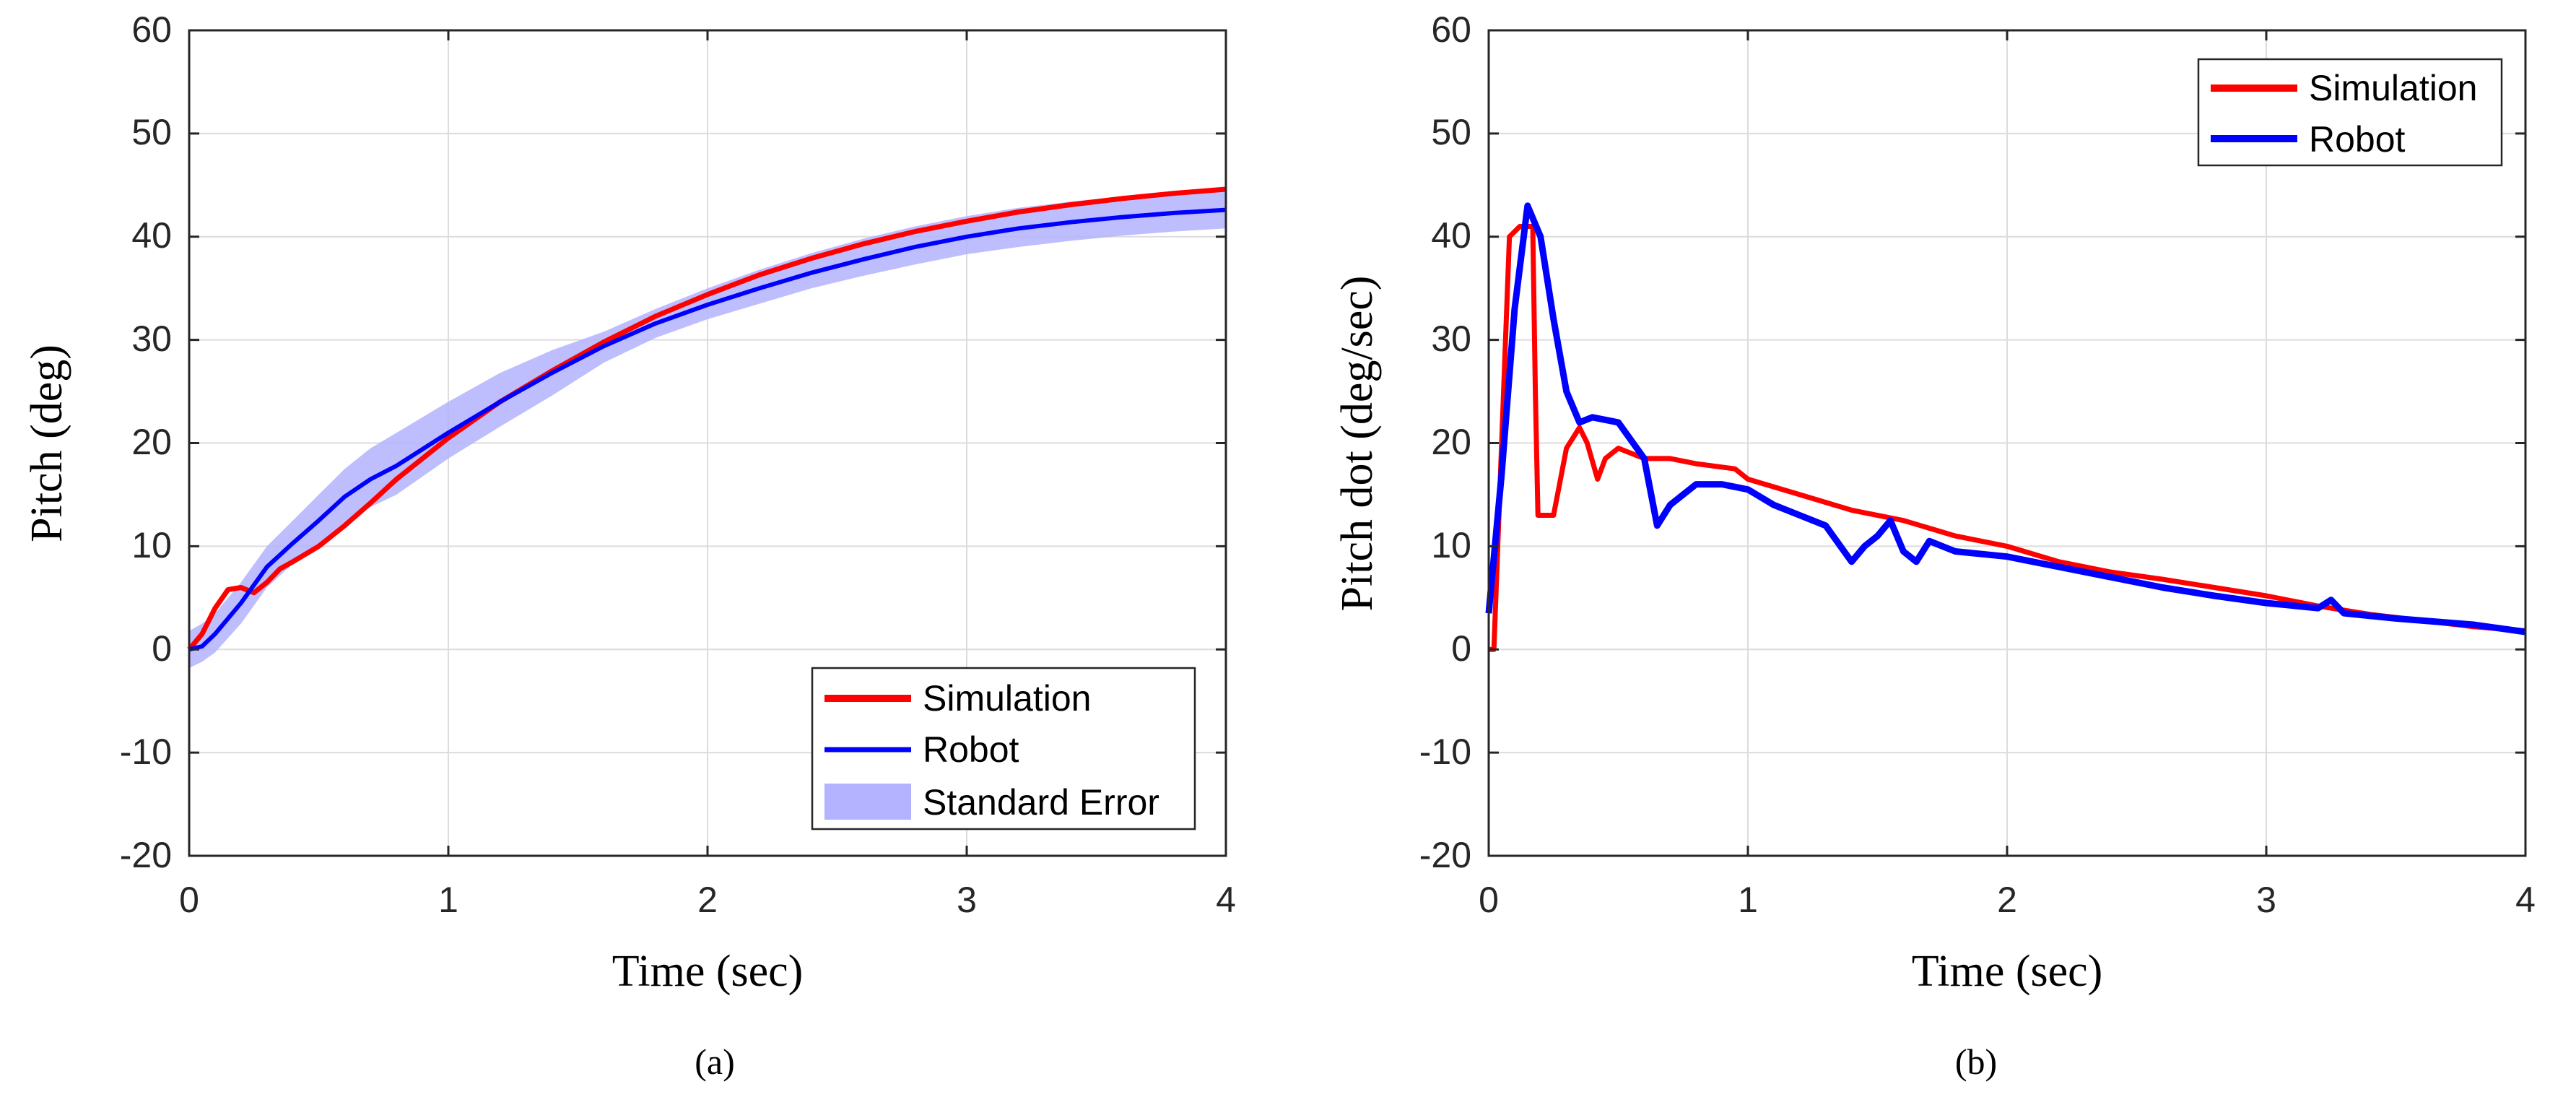  I want to click on panel-b-xtick-label: 4, so click(2525, 900).